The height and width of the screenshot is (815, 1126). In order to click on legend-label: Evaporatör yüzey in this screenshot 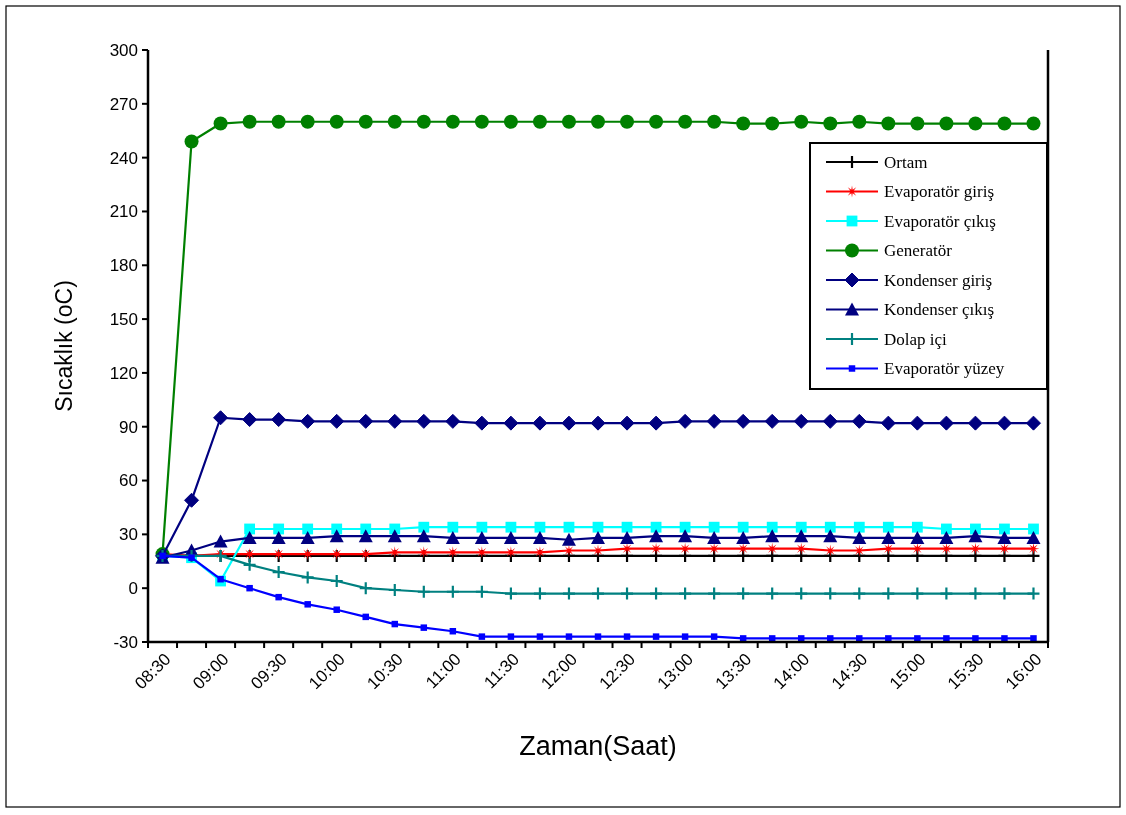, I will do `click(944, 369)`.